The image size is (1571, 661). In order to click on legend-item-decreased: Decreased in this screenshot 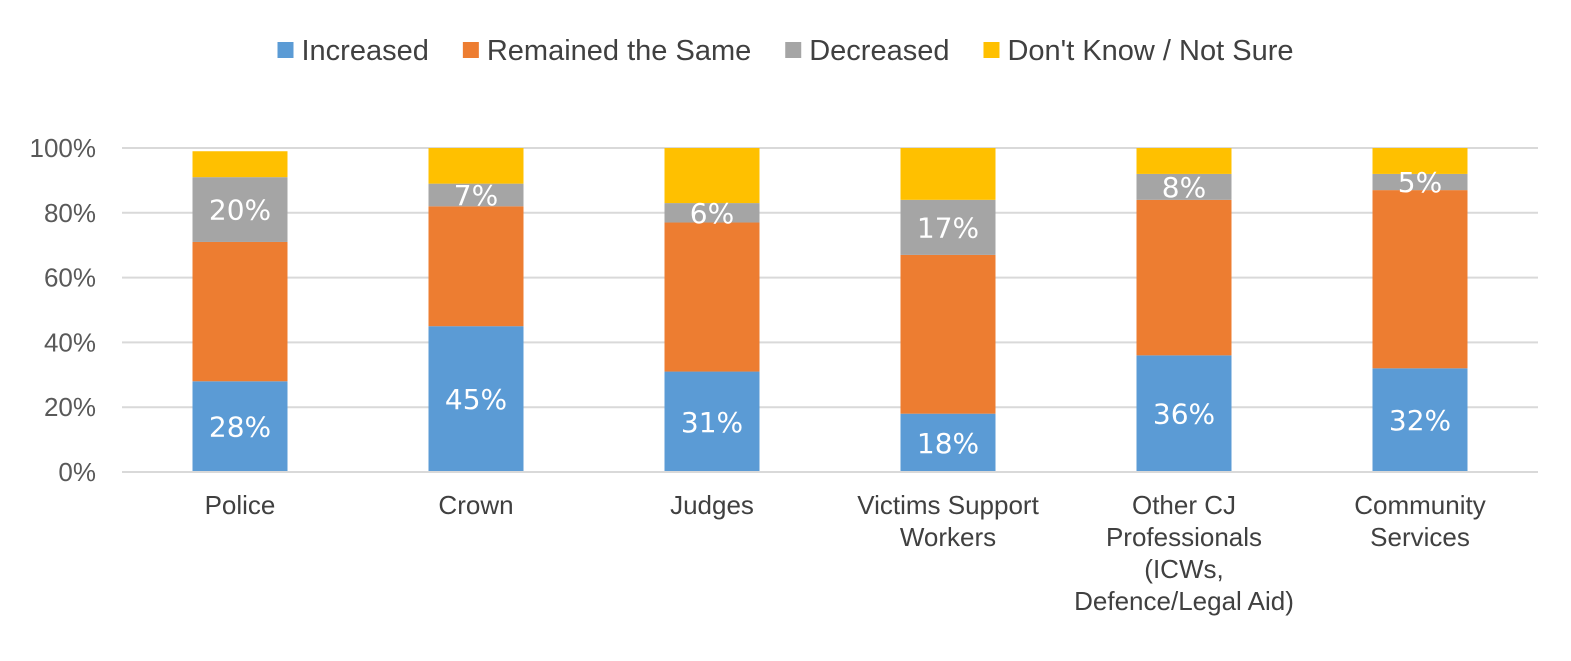, I will do `click(867, 51)`.